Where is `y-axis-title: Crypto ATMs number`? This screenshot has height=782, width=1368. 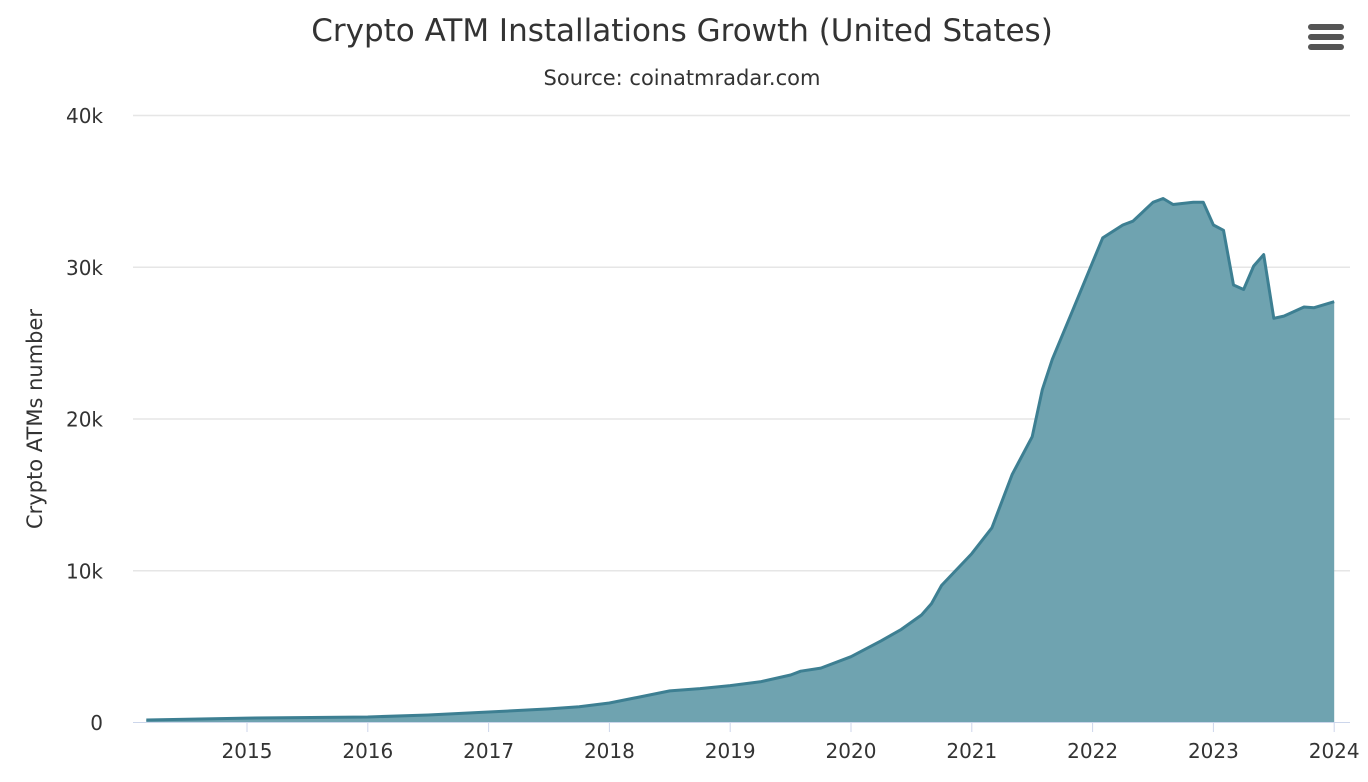 y-axis-title: Crypto ATMs number is located at coordinates (35, 419).